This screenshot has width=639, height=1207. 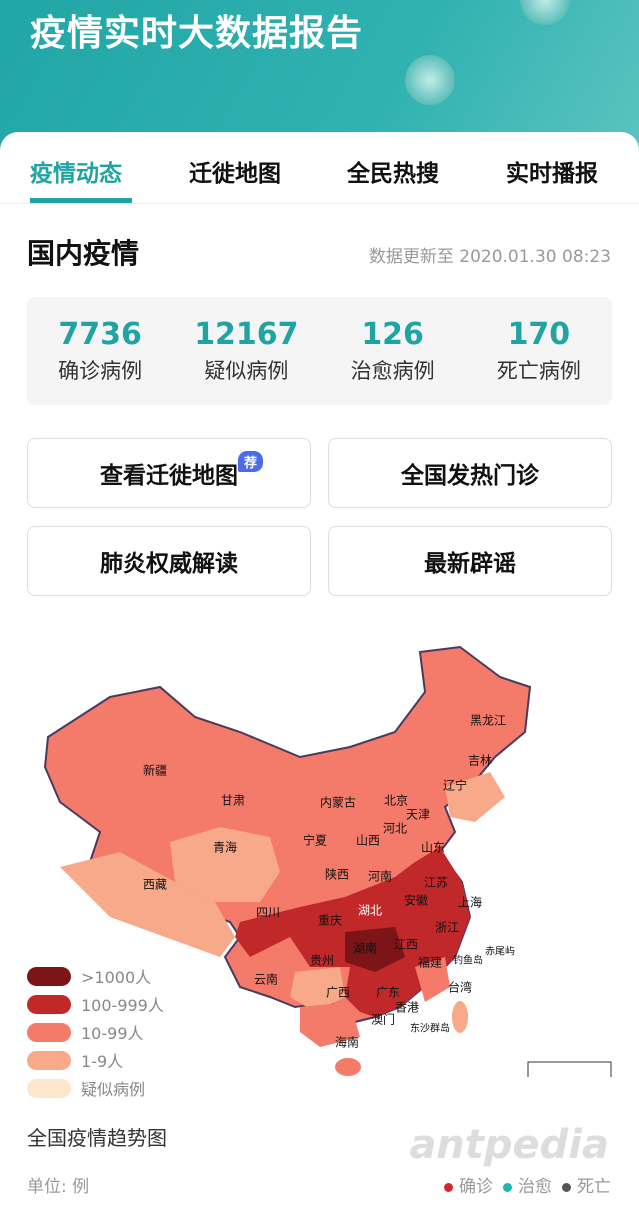 What do you see at coordinates (58, 1187) in the screenshot?
I see `trend-unit: 单位: 例` at bounding box center [58, 1187].